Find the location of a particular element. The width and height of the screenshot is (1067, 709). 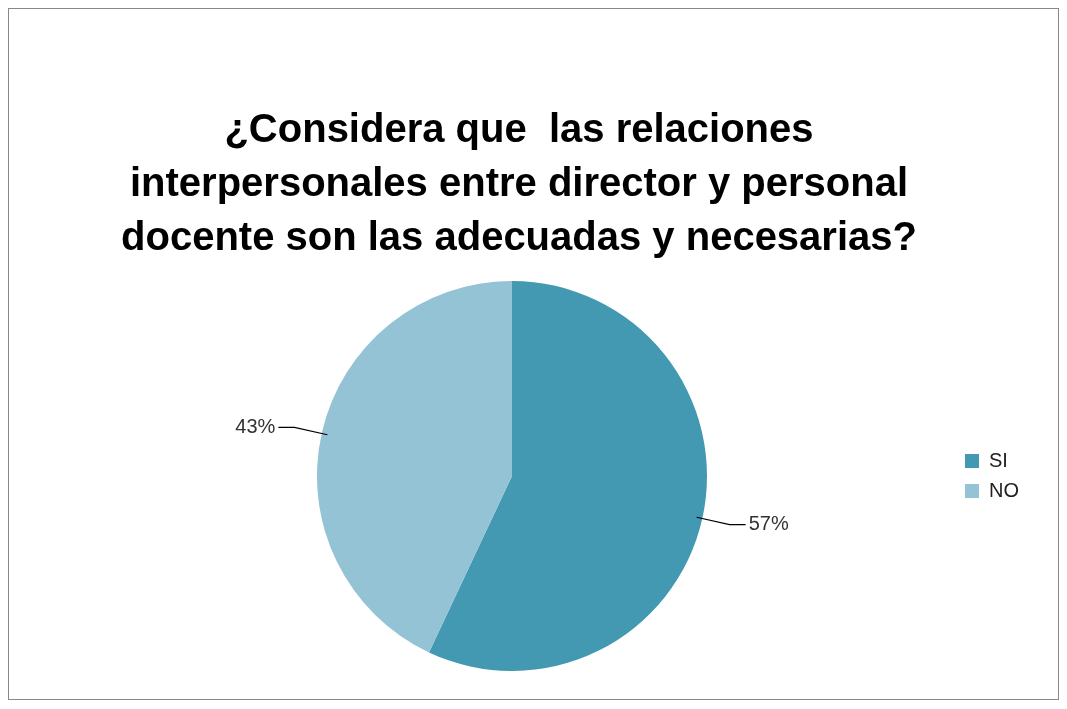

legend-label: NO is located at coordinates (1004, 489).